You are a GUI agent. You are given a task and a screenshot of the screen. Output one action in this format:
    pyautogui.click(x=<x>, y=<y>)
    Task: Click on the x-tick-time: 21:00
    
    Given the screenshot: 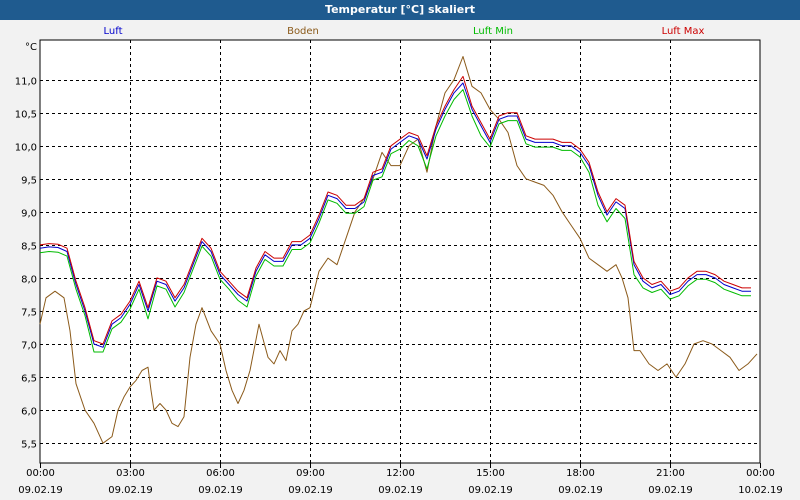 What is the action you would take?
    pyautogui.click(x=670, y=473)
    